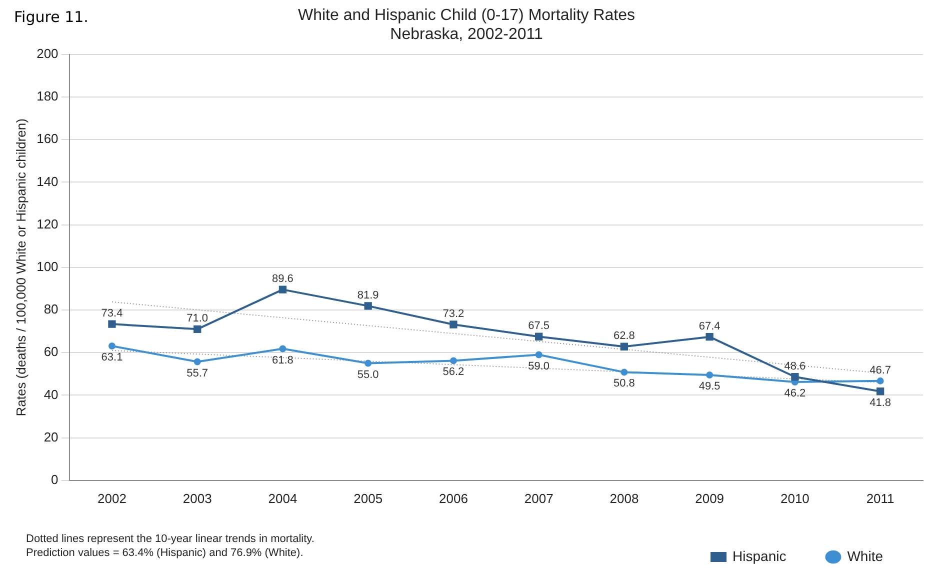 This screenshot has width=943, height=574. I want to click on legend-label: Hispanic, so click(759, 556).